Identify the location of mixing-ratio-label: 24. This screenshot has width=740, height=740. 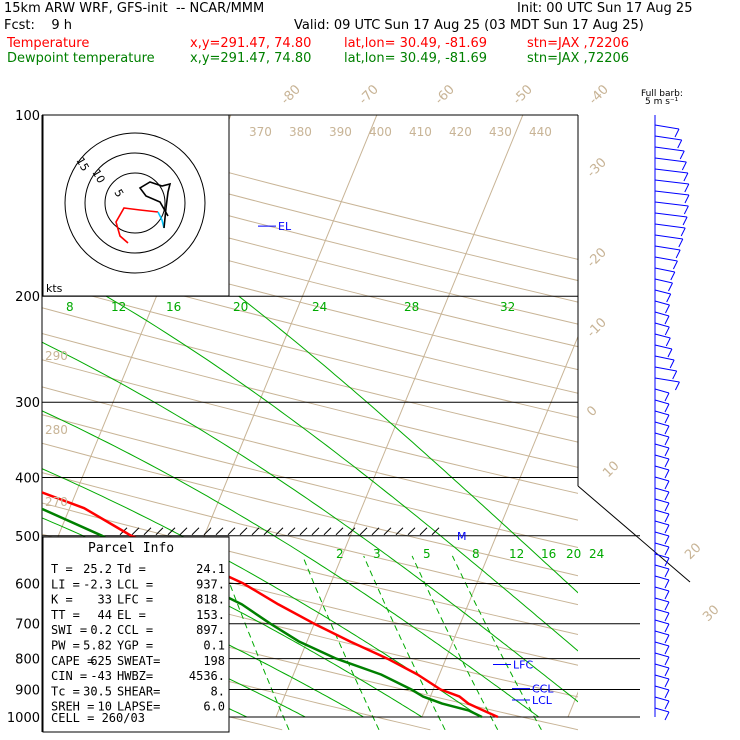
(596, 554).